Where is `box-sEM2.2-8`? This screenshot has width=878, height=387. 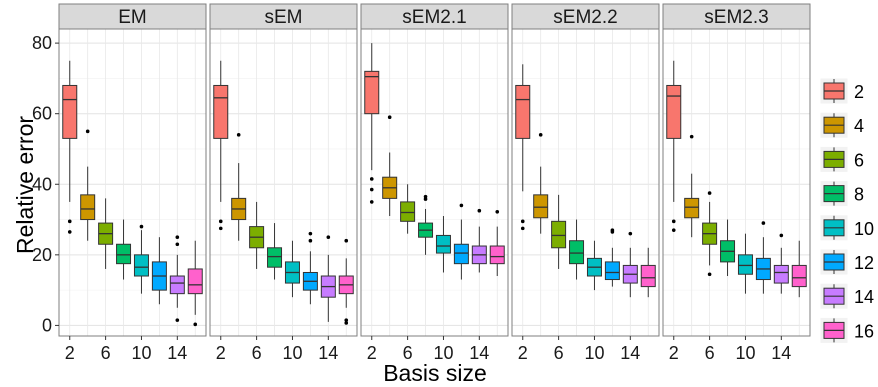 box-sEM2.2-8 is located at coordinates (577, 249).